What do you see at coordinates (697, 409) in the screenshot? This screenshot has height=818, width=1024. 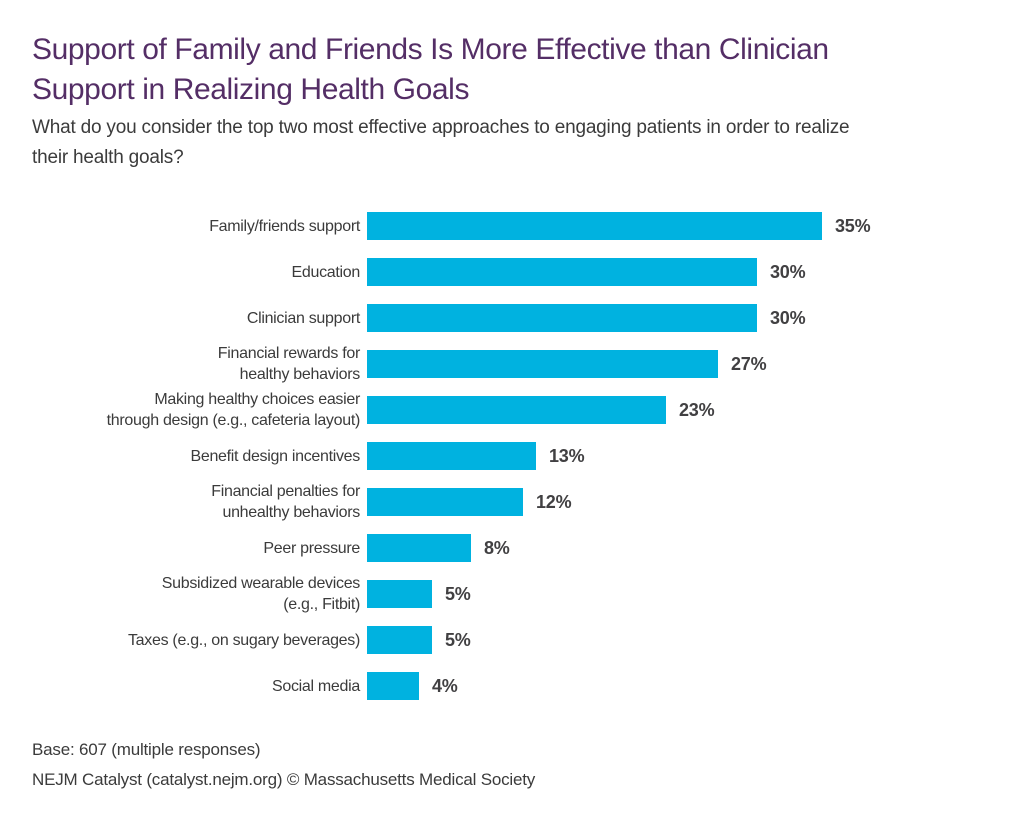 I see `value-label: 23%` at bounding box center [697, 409].